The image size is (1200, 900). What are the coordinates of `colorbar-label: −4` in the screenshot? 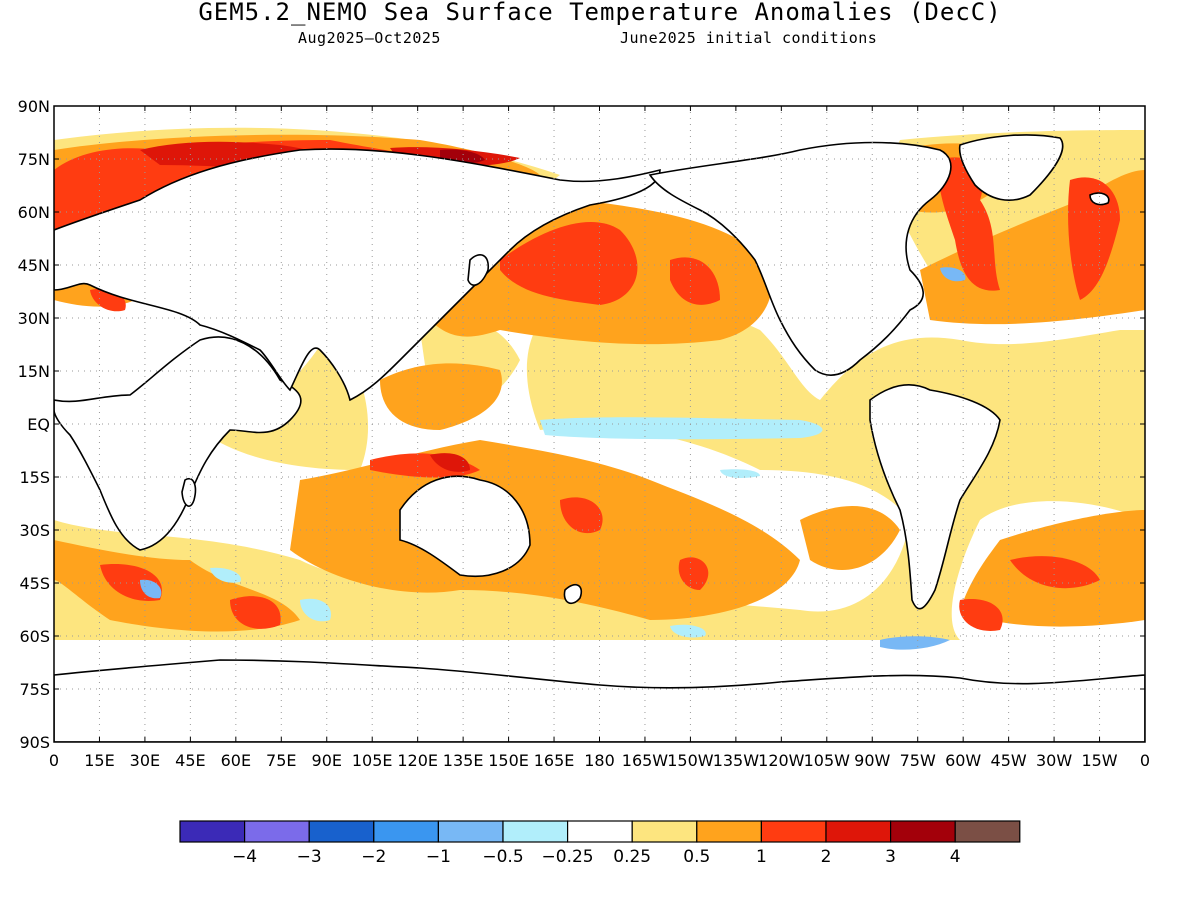 It's located at (244, 857).